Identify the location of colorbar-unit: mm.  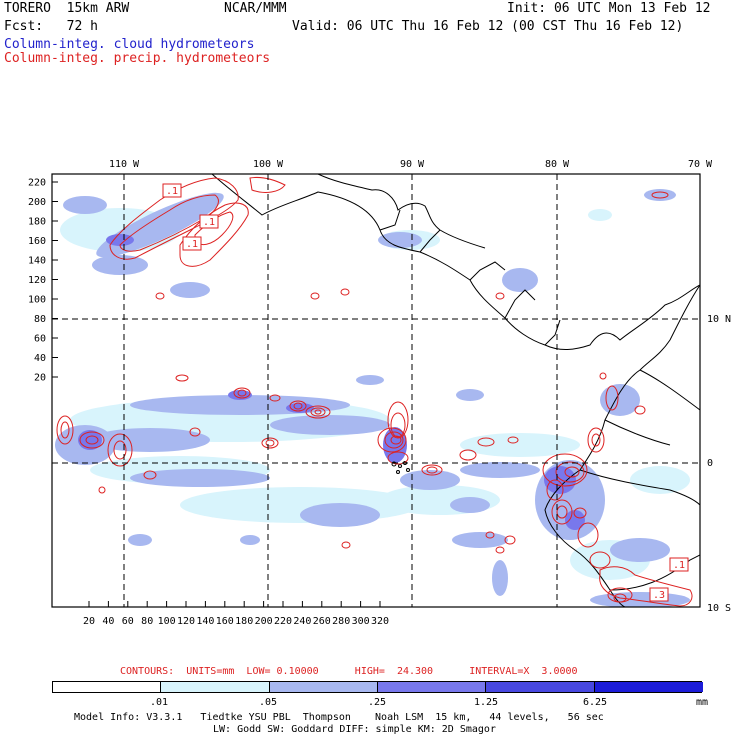
(702, 702).